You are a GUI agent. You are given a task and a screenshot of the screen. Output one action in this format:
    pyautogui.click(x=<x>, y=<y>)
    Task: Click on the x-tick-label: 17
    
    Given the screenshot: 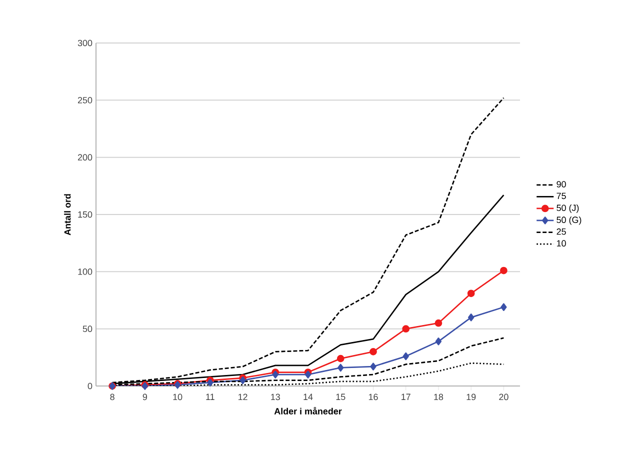 What is the action you would take?
    pyautogui.click(x=406, y=397)
    